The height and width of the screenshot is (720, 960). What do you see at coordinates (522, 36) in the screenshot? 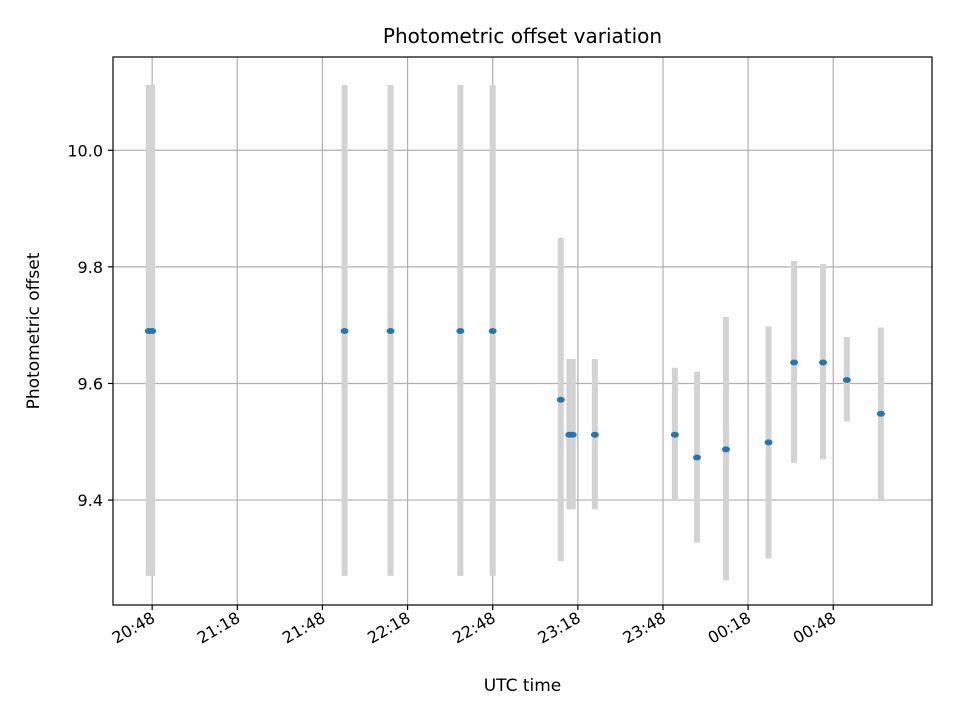
I see `chart-title: Photometric offset variation` at bounding box center [522, 36].